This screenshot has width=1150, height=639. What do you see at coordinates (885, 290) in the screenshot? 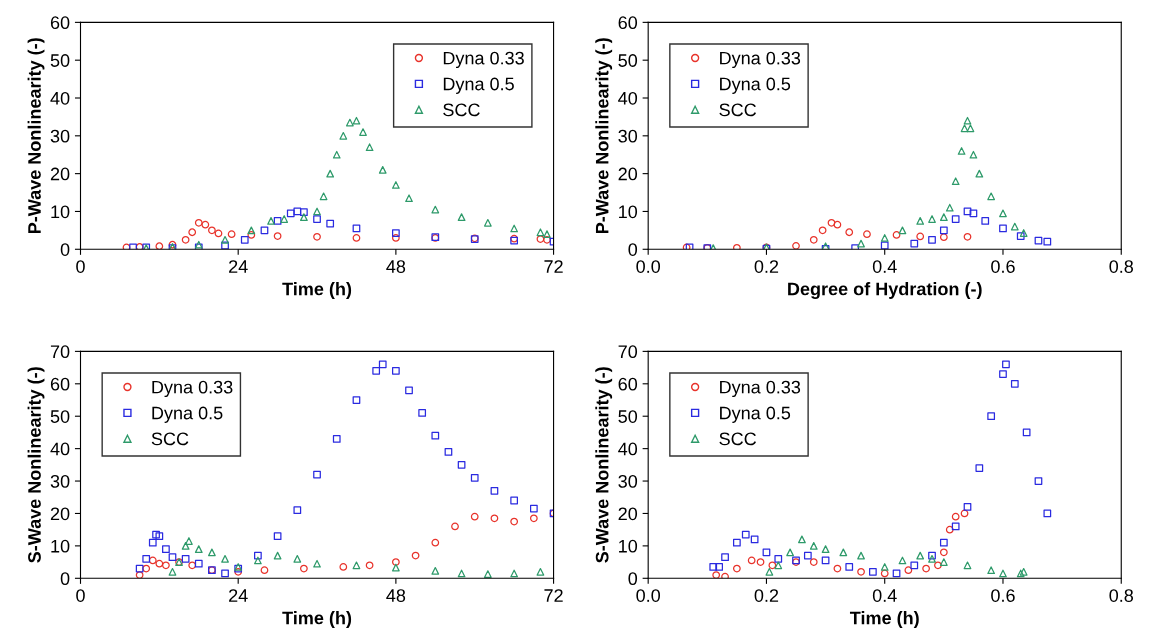
I see `x-axis-title: Degree of Hydration (-)` at bounding box center [885, 290].